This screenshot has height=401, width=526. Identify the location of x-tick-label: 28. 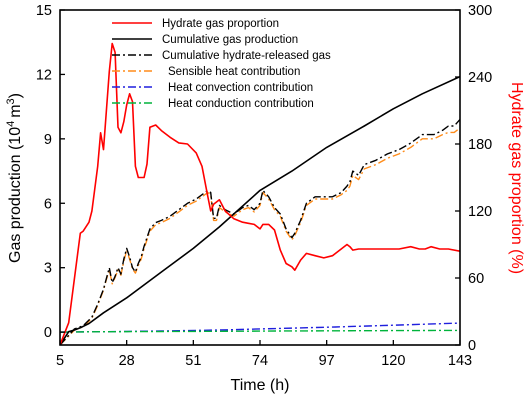
(127, 361).